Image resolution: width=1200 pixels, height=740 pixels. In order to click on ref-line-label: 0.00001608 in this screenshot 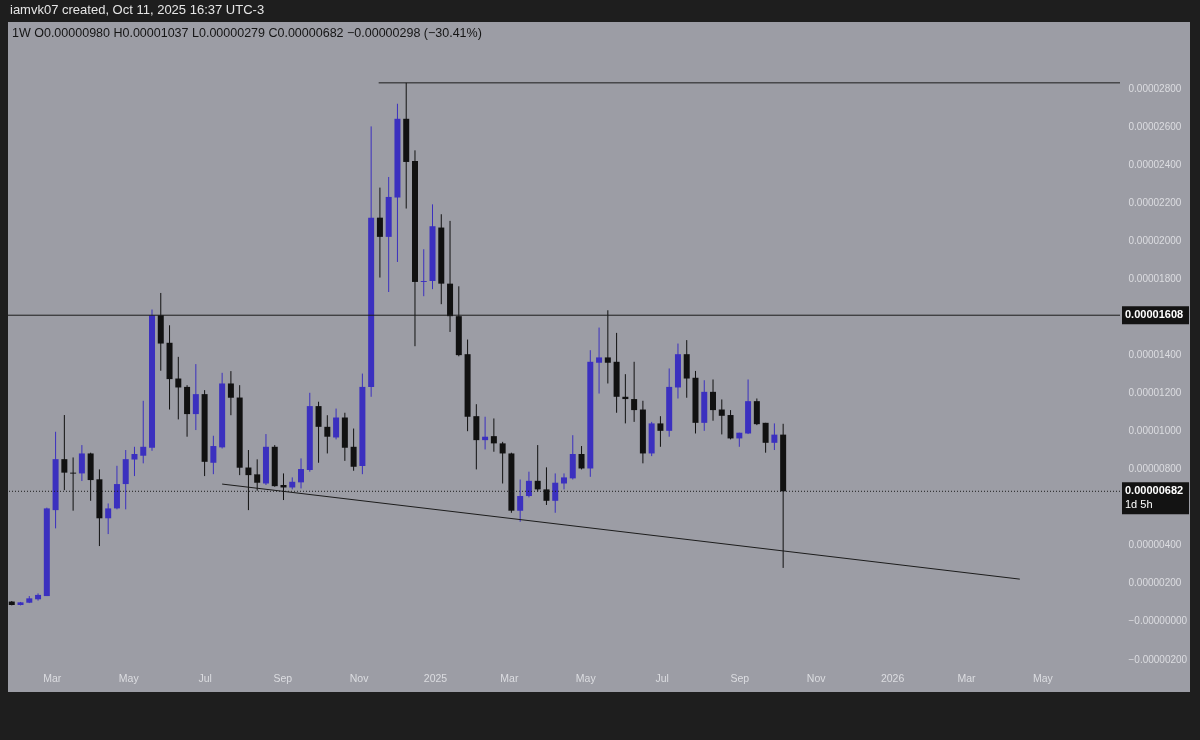, I will do `click(1154, 314)`.